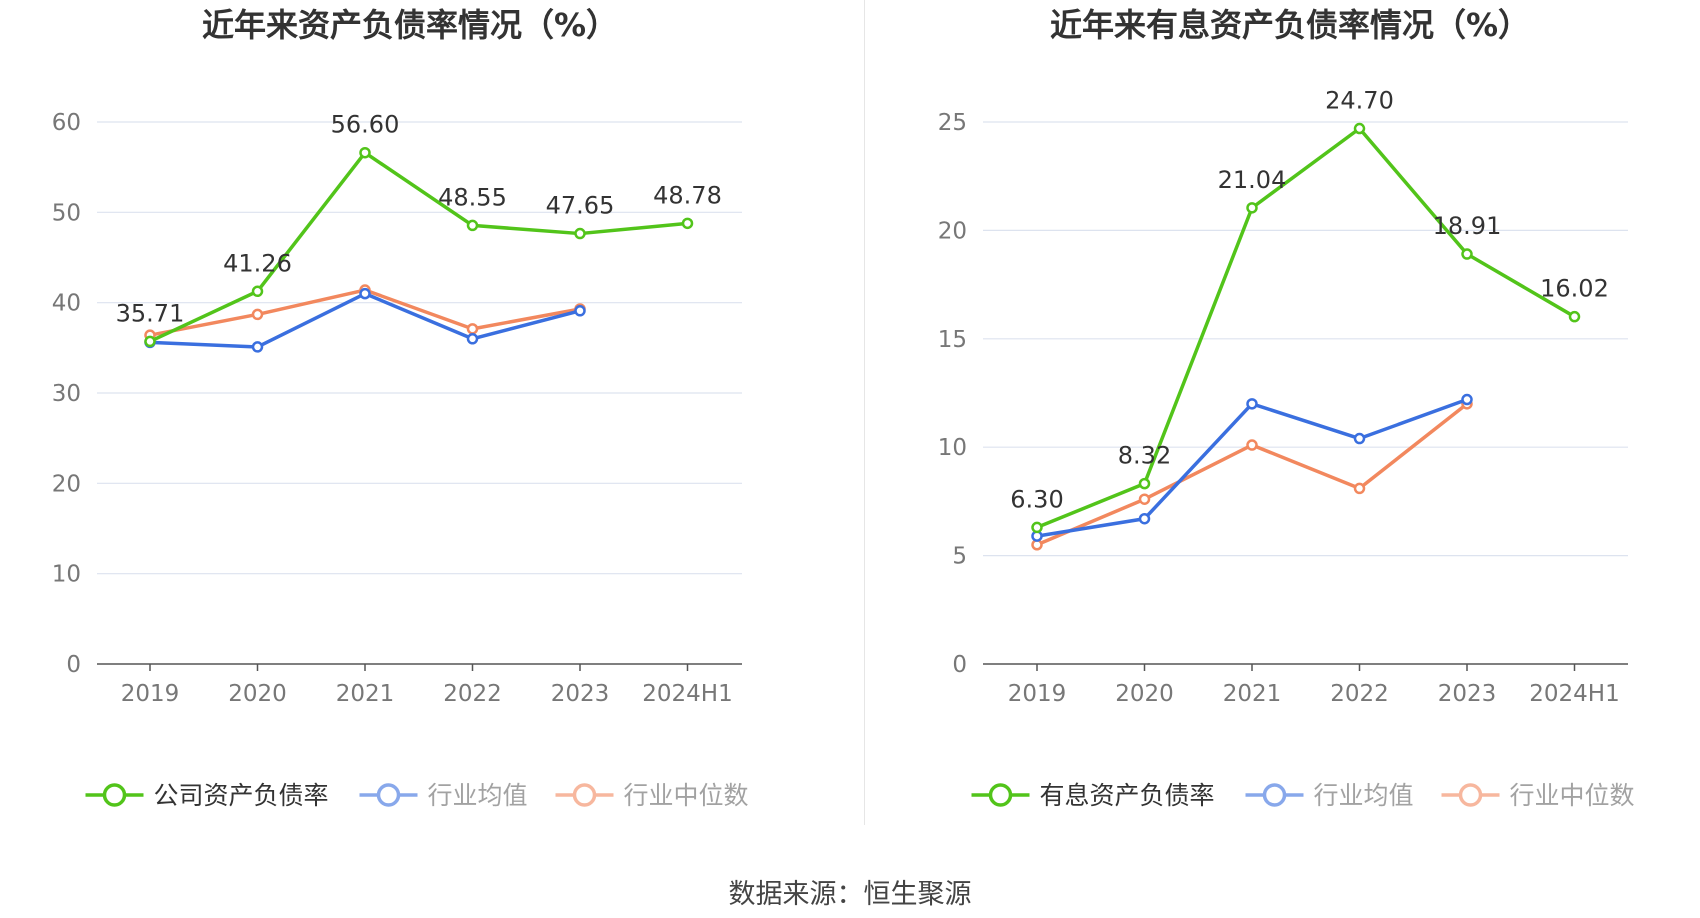 Image resolution: width=1700 pixels, height=918 pixels. Describe the element at coordinates (1359, 101) in the screenshot. I see `data-label: 24.70` at that location.